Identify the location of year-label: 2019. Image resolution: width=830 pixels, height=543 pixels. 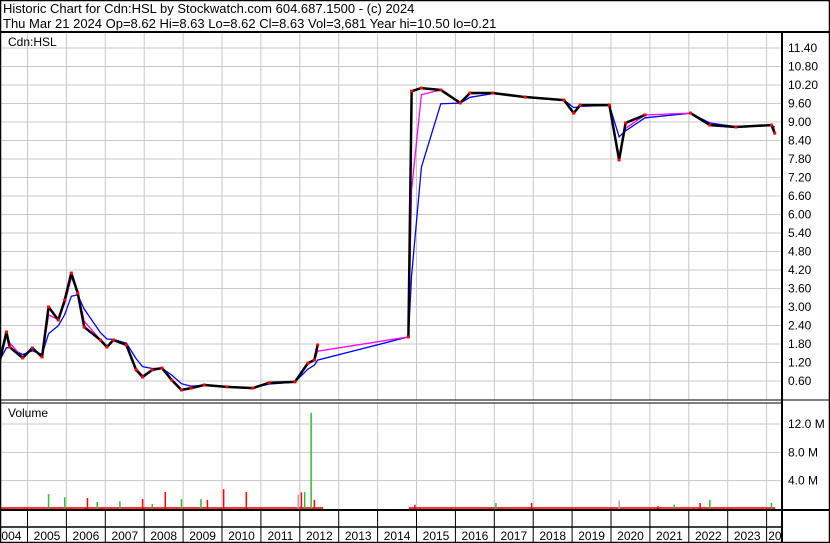
(591, 536).